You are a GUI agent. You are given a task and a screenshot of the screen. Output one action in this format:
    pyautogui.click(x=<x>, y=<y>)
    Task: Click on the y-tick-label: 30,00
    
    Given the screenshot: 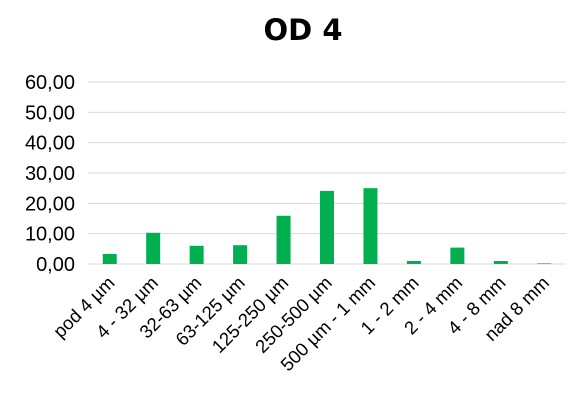 What is the action you would take?
    pyautogui.click(x=50, y=174)
    